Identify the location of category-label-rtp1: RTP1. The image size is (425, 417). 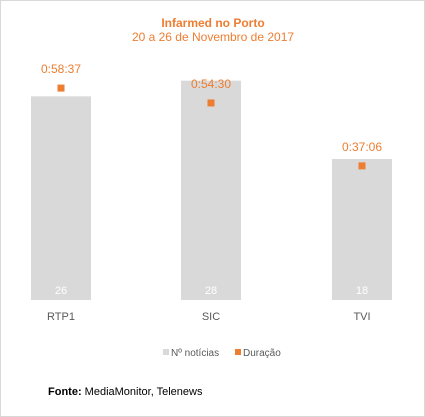
(61, 317).